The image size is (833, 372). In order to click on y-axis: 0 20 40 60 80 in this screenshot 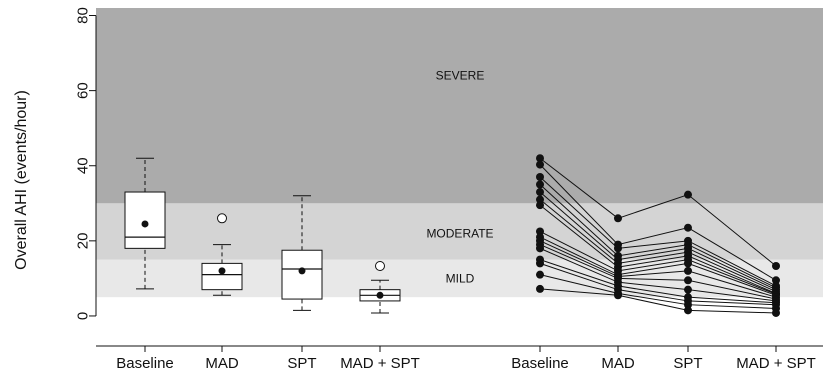, I will do `click(85, 163)`.